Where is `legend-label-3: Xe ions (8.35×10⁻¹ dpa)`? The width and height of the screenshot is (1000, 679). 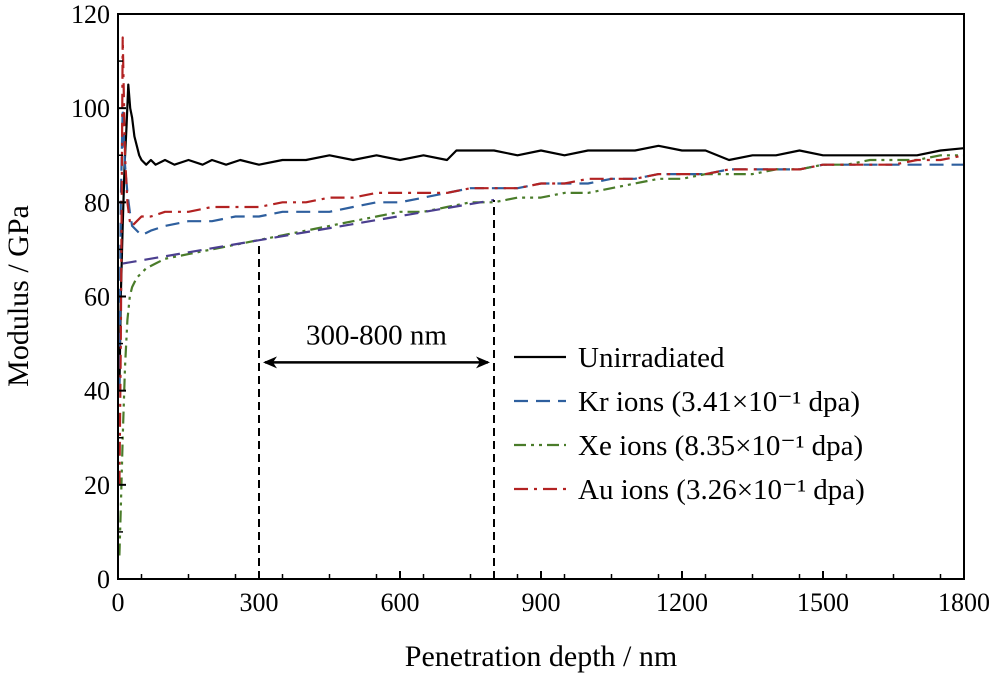
legend-label-3: Xe ions (8.35×10⁻¹ dpa) is located at coordinates (720, 446).